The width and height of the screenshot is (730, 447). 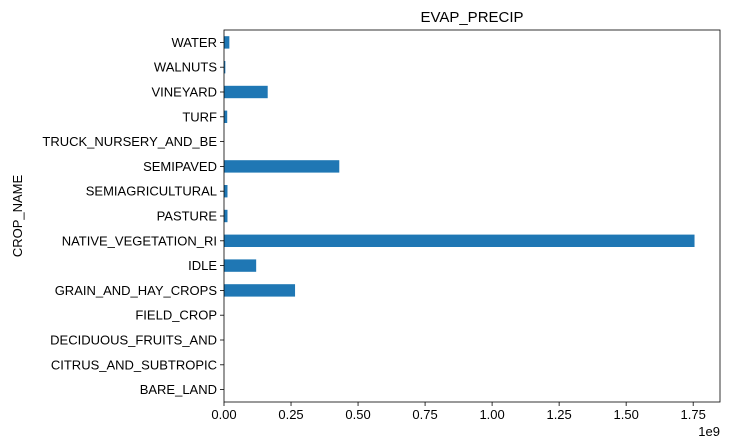 I want to click on bar-idle, so click(x=240, y=265).